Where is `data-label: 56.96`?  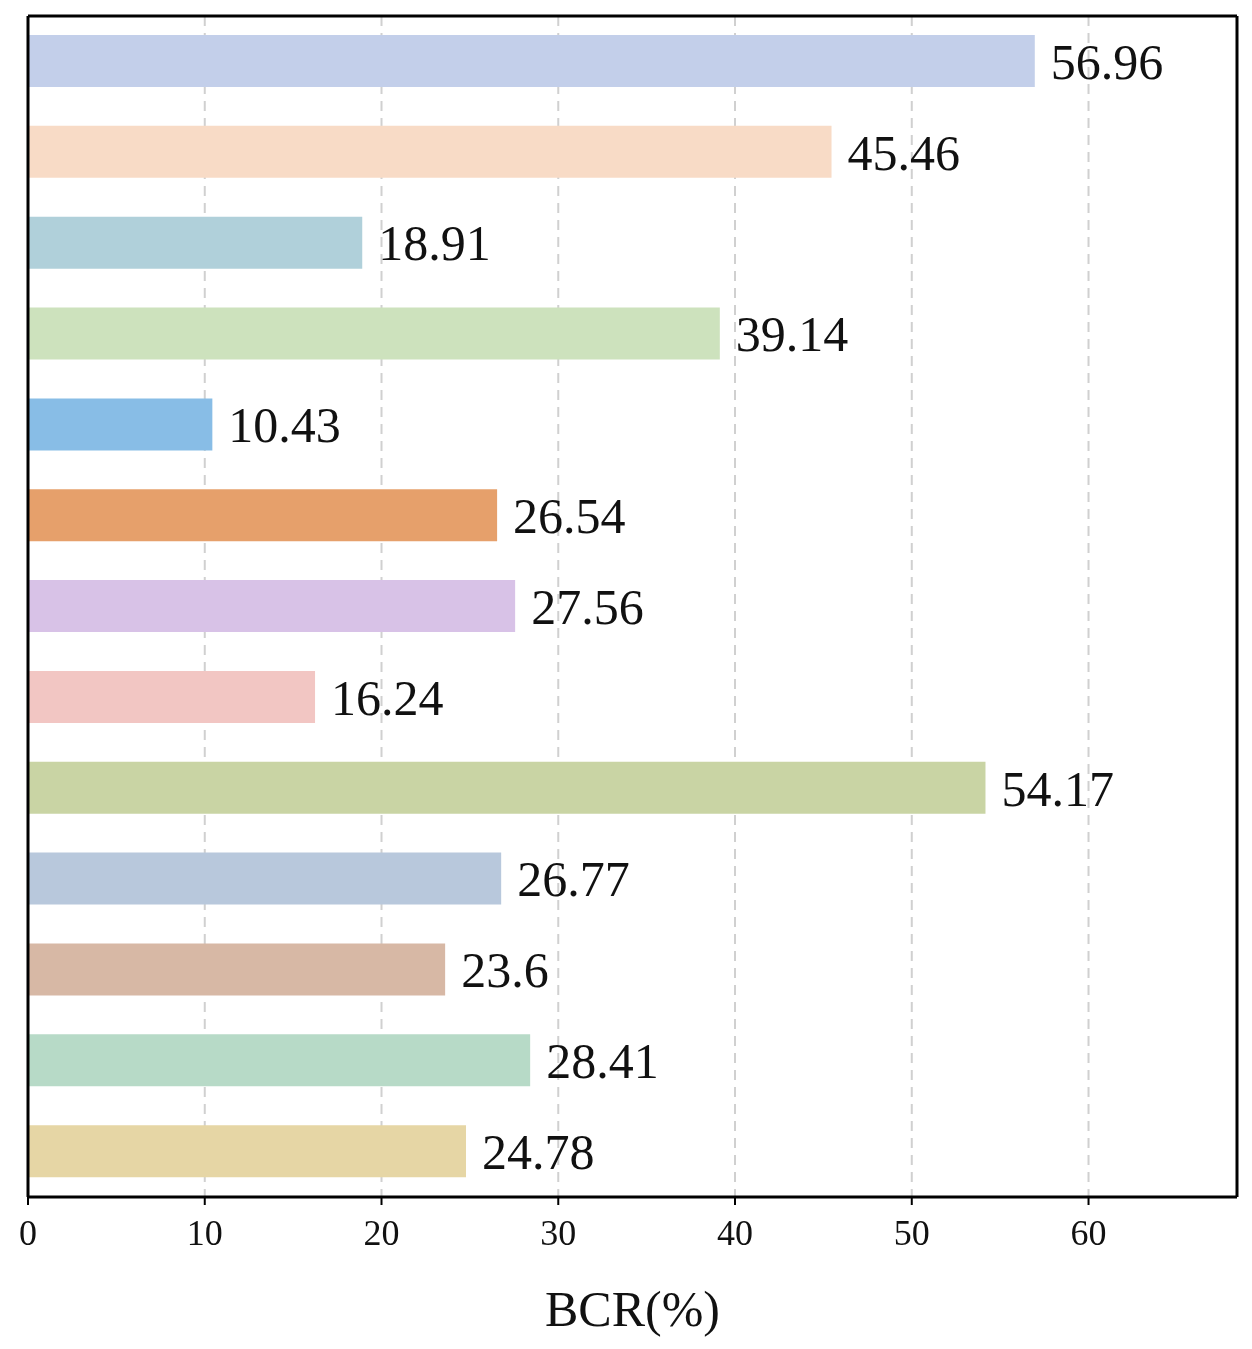
data-label: 56.96 is located at coordinates (1107, 61).